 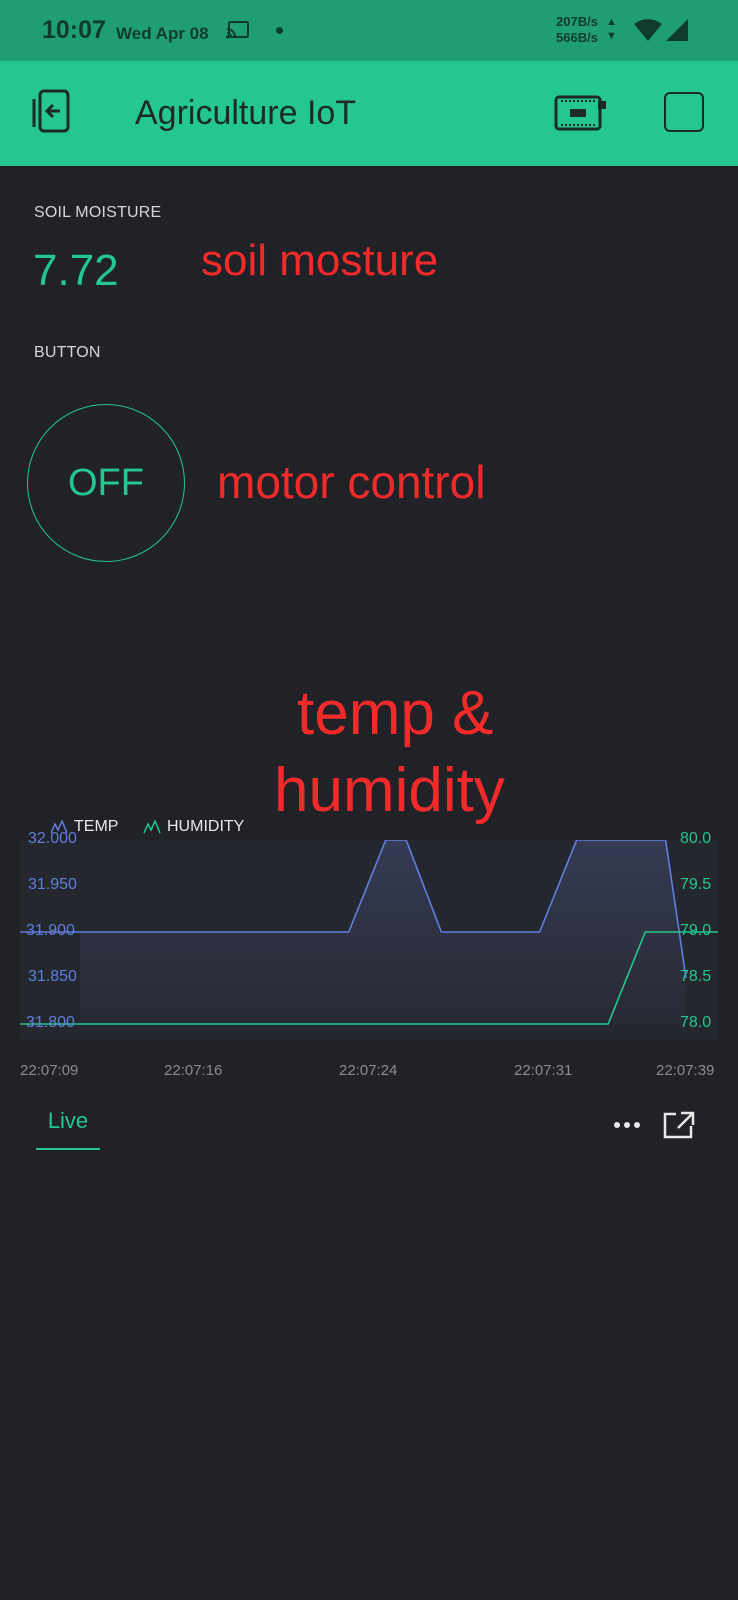 I want to click on signal-icon, so click(x=677, y=30).